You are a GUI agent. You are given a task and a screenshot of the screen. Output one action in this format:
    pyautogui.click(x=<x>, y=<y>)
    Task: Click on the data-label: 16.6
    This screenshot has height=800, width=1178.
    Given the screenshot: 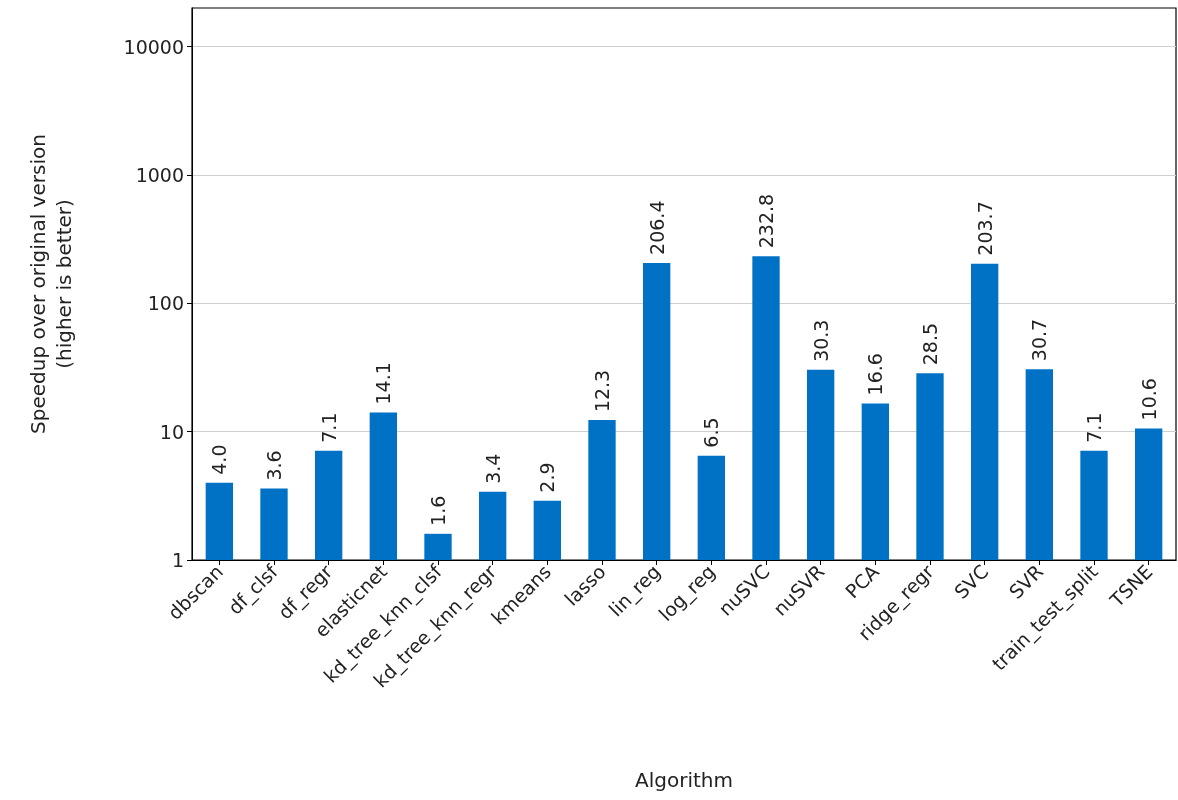 What is the action you would take?
    pyautogui.click(x=875, y=374)
    